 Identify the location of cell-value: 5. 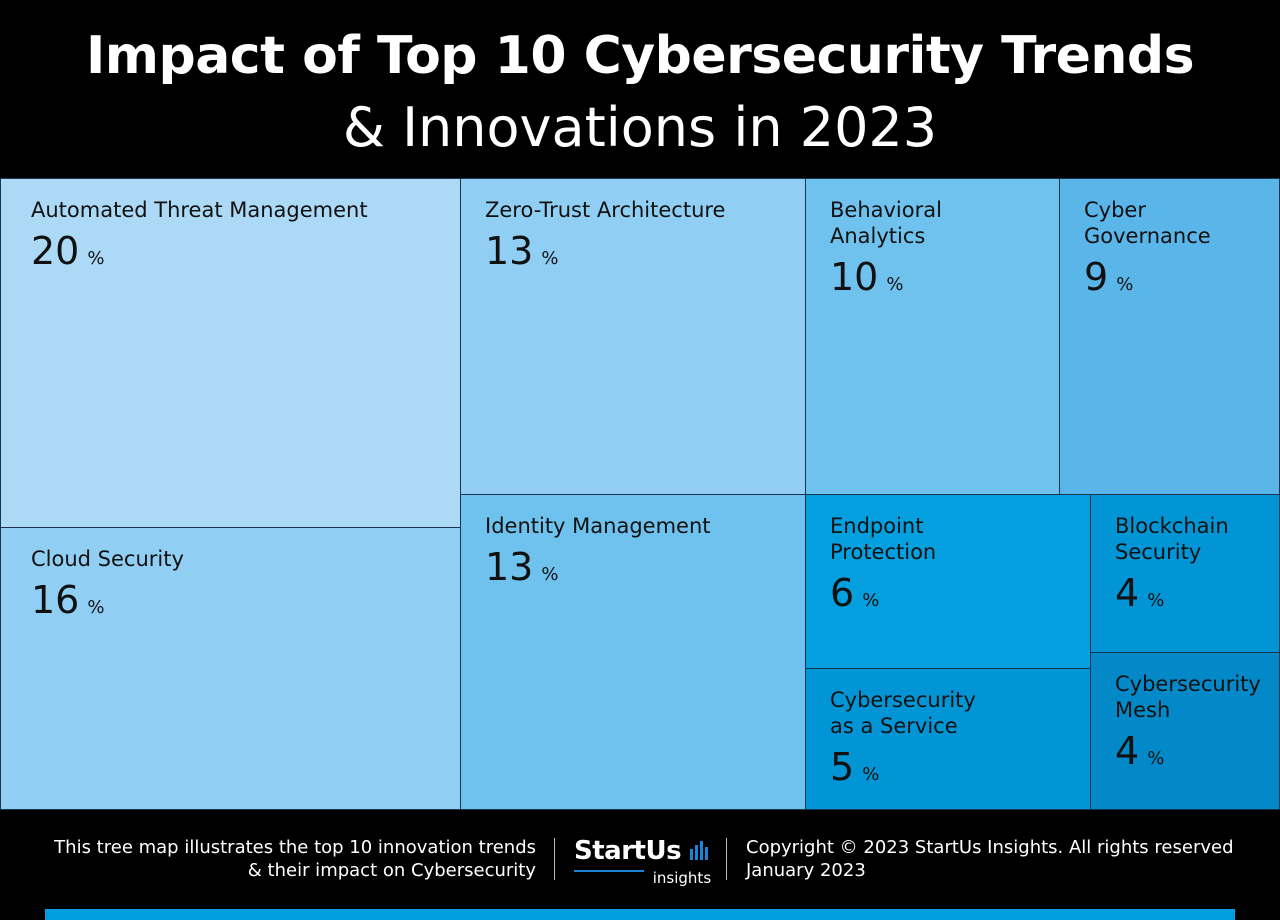
(842, 767).